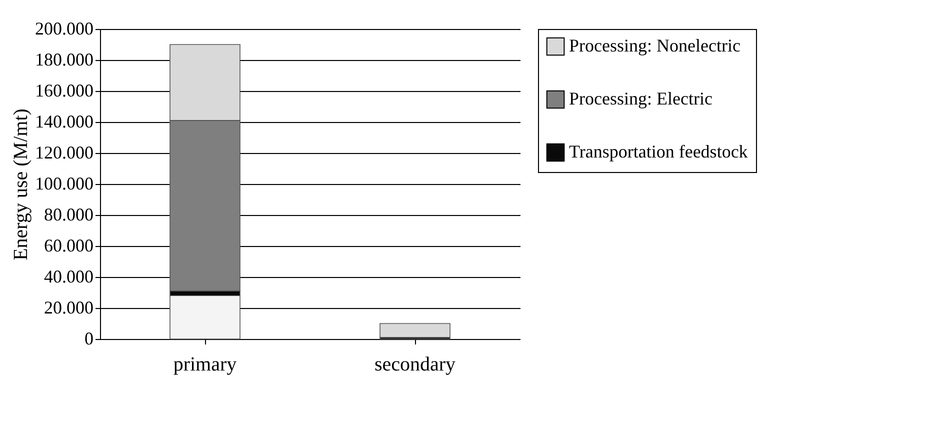  What do you see at coordinates (64, 184) in the screenshot?
I see `y-tick-label: 100.000` at bounding box center [64, 184].